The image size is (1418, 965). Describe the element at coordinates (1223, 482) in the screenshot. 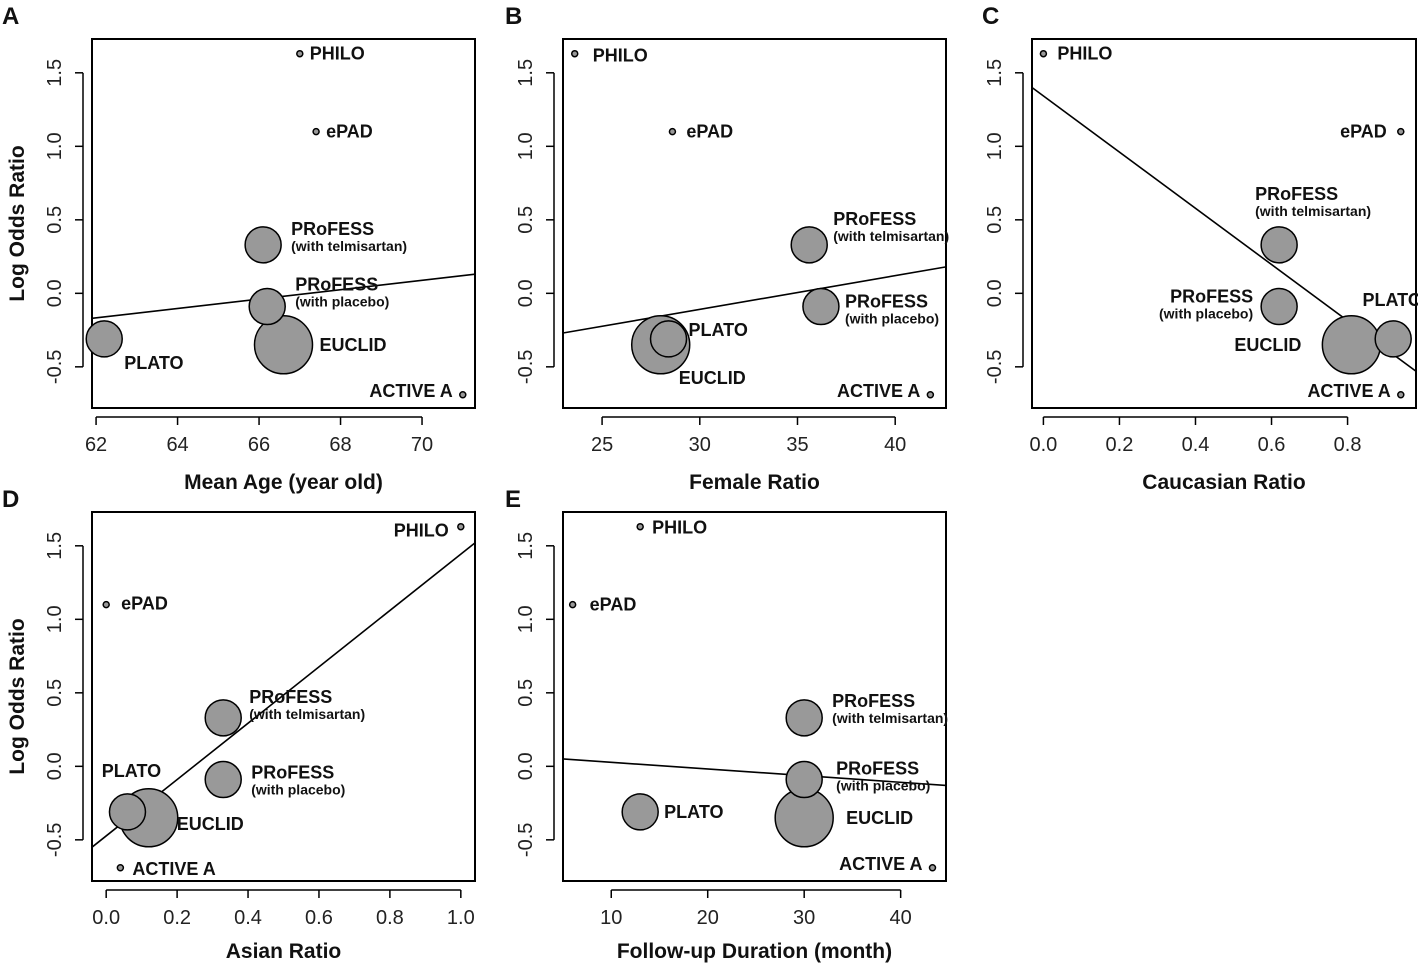

I see `x-axis-title: Caucasian Ratio` at that location.